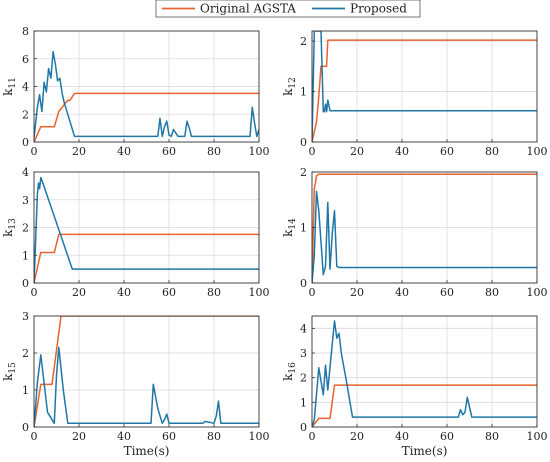 The height and width of the screenshot is (462, 550). I want to click on y-axis-label: k15, so click(9, 371).